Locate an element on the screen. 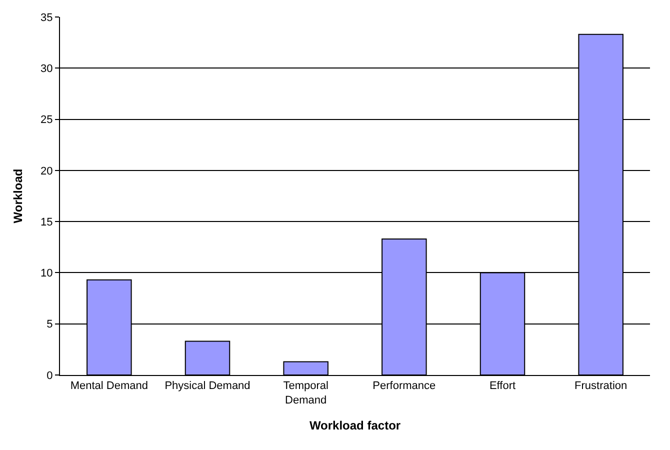 Image resolution: width=670 pixels, height=450 pixels. y-tick-label: 0 is located at coordinates (49, 376).